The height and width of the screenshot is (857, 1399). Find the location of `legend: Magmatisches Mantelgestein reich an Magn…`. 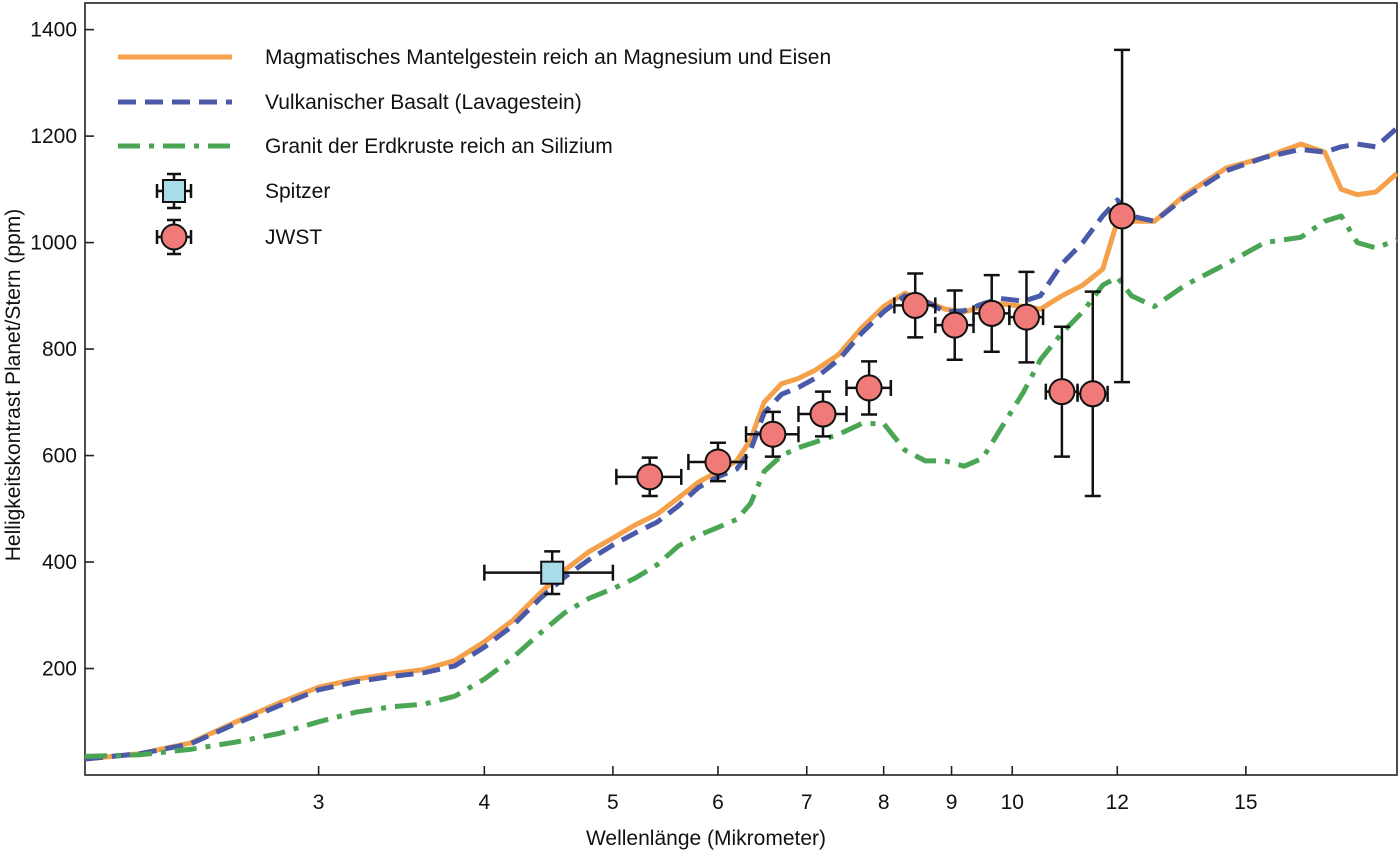

legend: Magmatisches Mantelgestein reich an Magn… is located at coordinates (474, 151).